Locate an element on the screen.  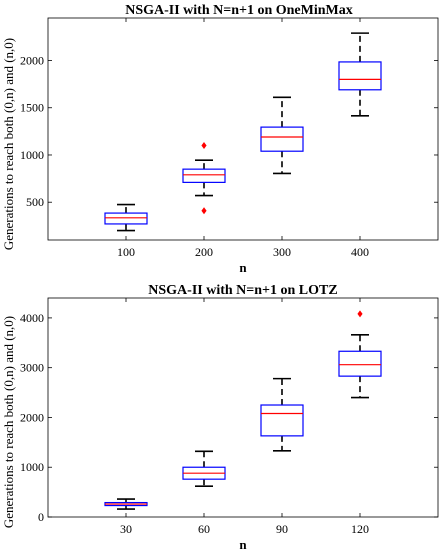
chart-title: NSGA-II with N=n+1 on LOTZ is located at coordinates (242, 290).